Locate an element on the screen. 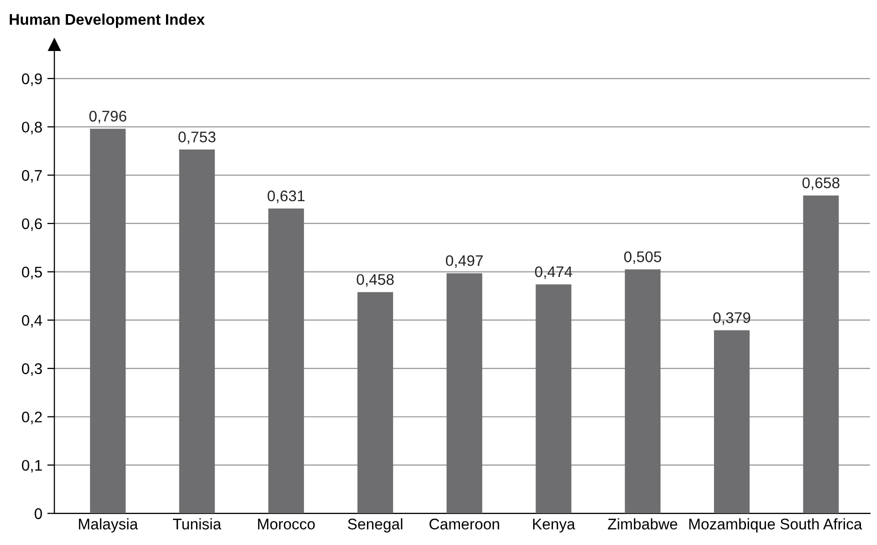 The image size is (877, 545). x-tick-label: Cameroon is located at coordinates (465, 524).